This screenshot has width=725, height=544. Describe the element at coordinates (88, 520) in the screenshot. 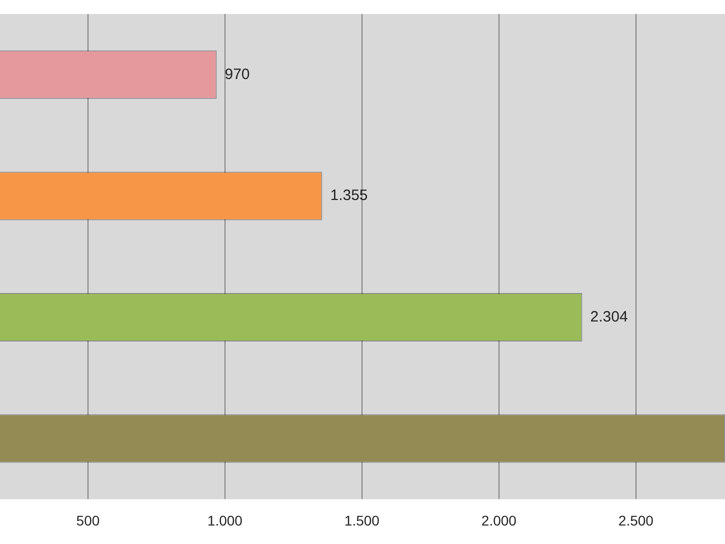

I see `x-tick-label: 500` at that location.